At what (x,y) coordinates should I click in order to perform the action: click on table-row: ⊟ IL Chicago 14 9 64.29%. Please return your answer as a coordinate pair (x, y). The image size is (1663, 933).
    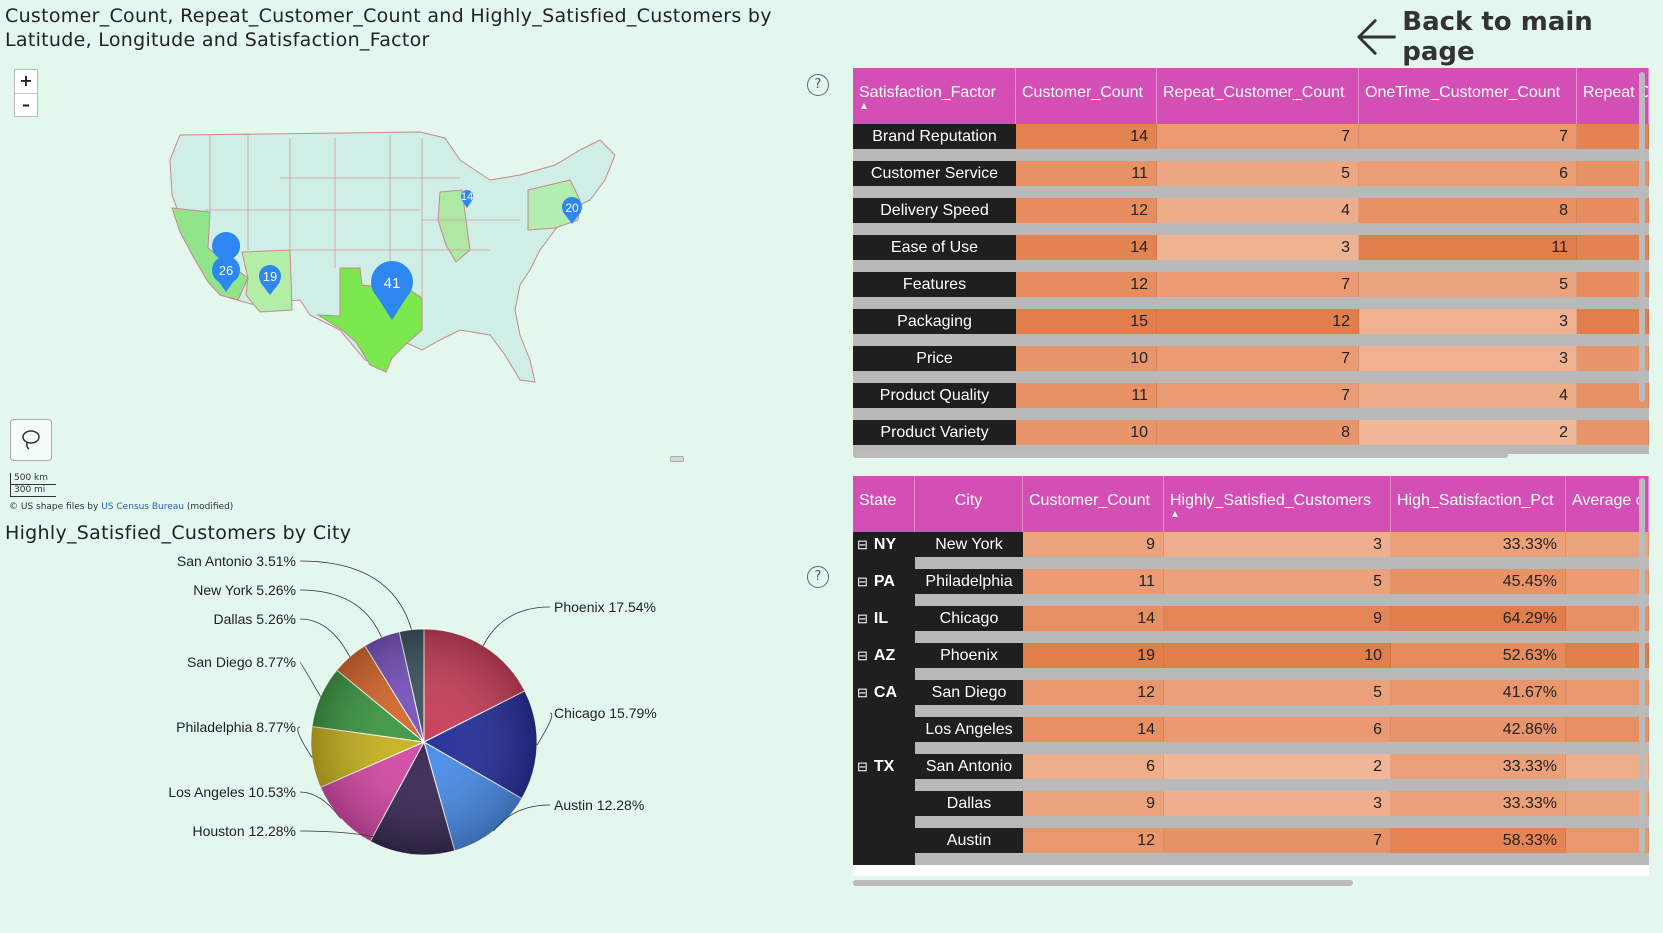
    Looking at the image, I should click on (1251, 624).